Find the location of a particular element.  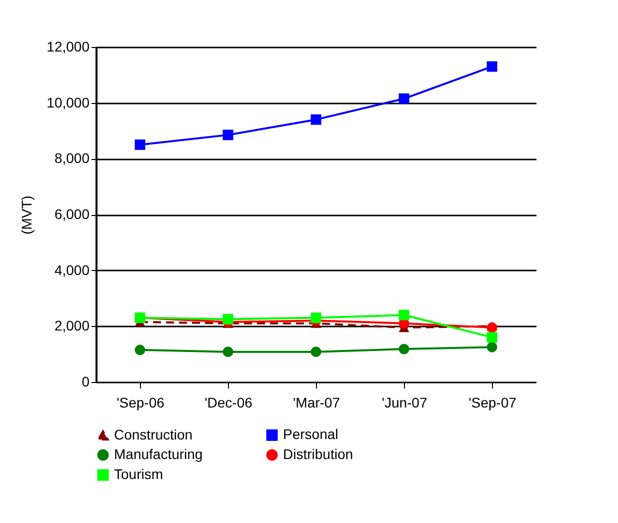

legend-label: Personal is located at coordinates (310, 434).